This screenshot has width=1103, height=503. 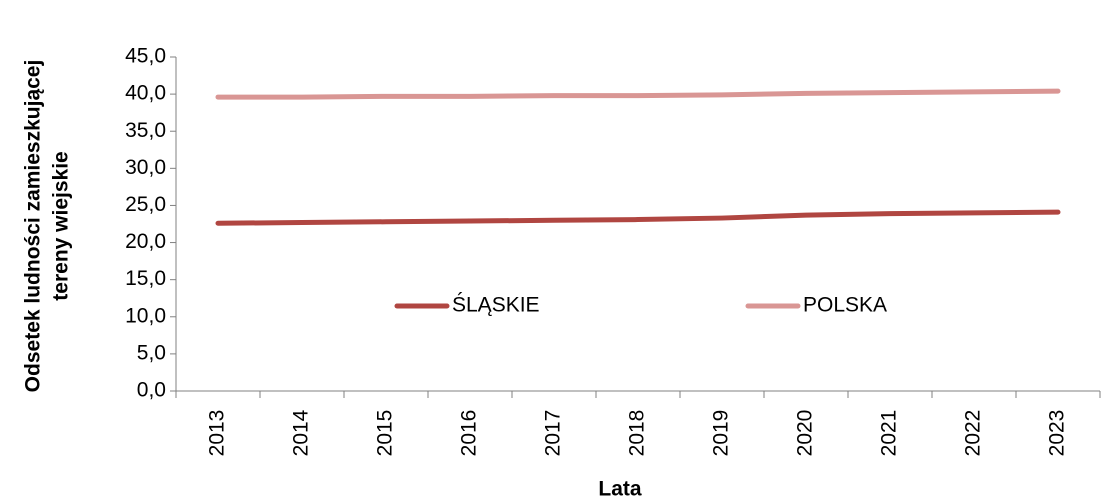 I want to click on legend-label: ŚLĄSKIE, so click(x=496, y=305).